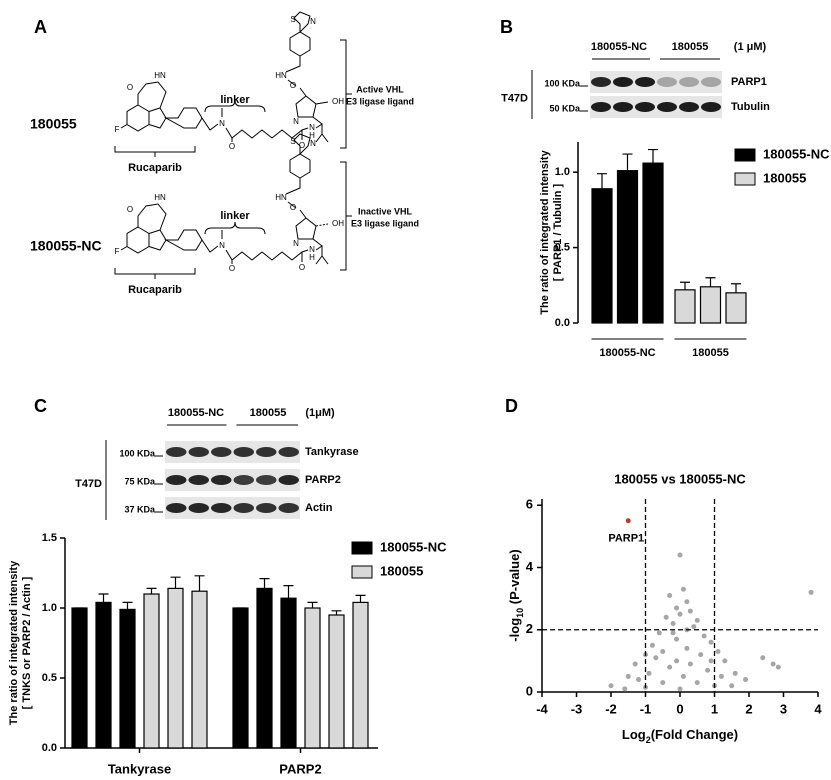 The image size is (831, 780). I want to click on protein-label: Actin, so click(319, 508).